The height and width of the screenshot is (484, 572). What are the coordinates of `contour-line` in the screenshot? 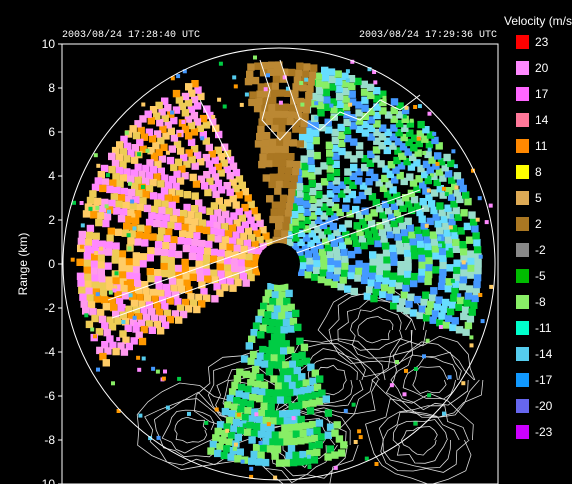 It's located at (376, 328).